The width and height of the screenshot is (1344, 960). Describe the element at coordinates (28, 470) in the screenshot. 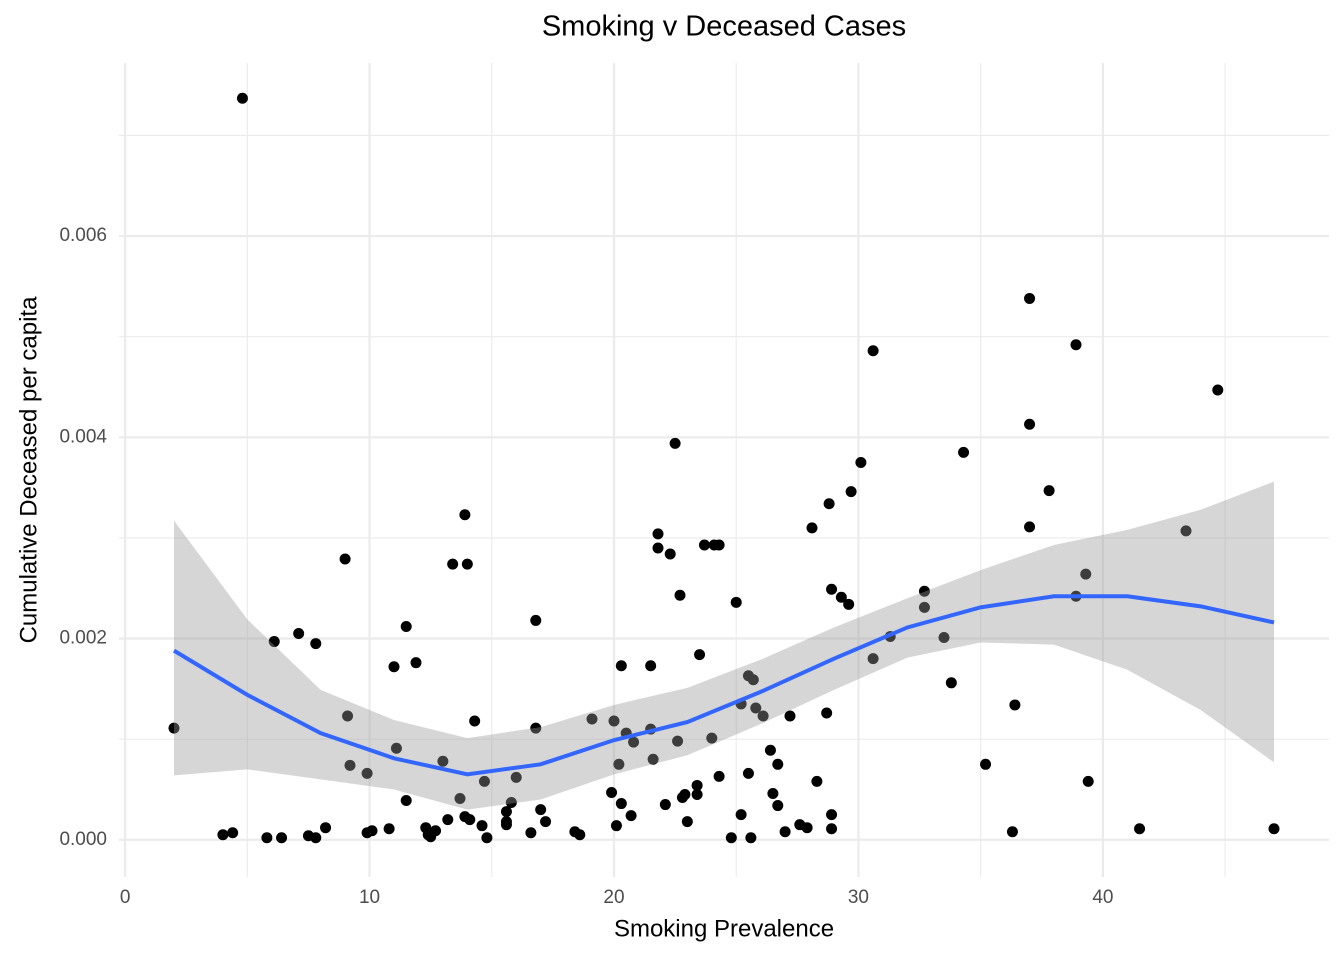

I see `y-axis-label: Cumulative Deceased per capita` at that location.